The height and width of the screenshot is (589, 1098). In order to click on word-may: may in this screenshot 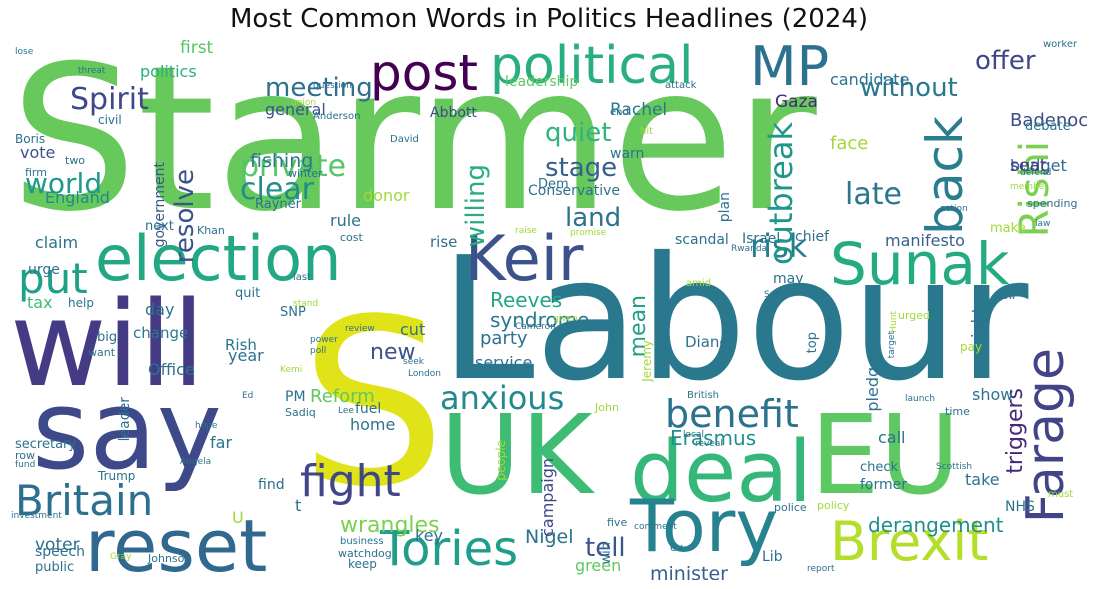, I will do `click(788, 279)`.